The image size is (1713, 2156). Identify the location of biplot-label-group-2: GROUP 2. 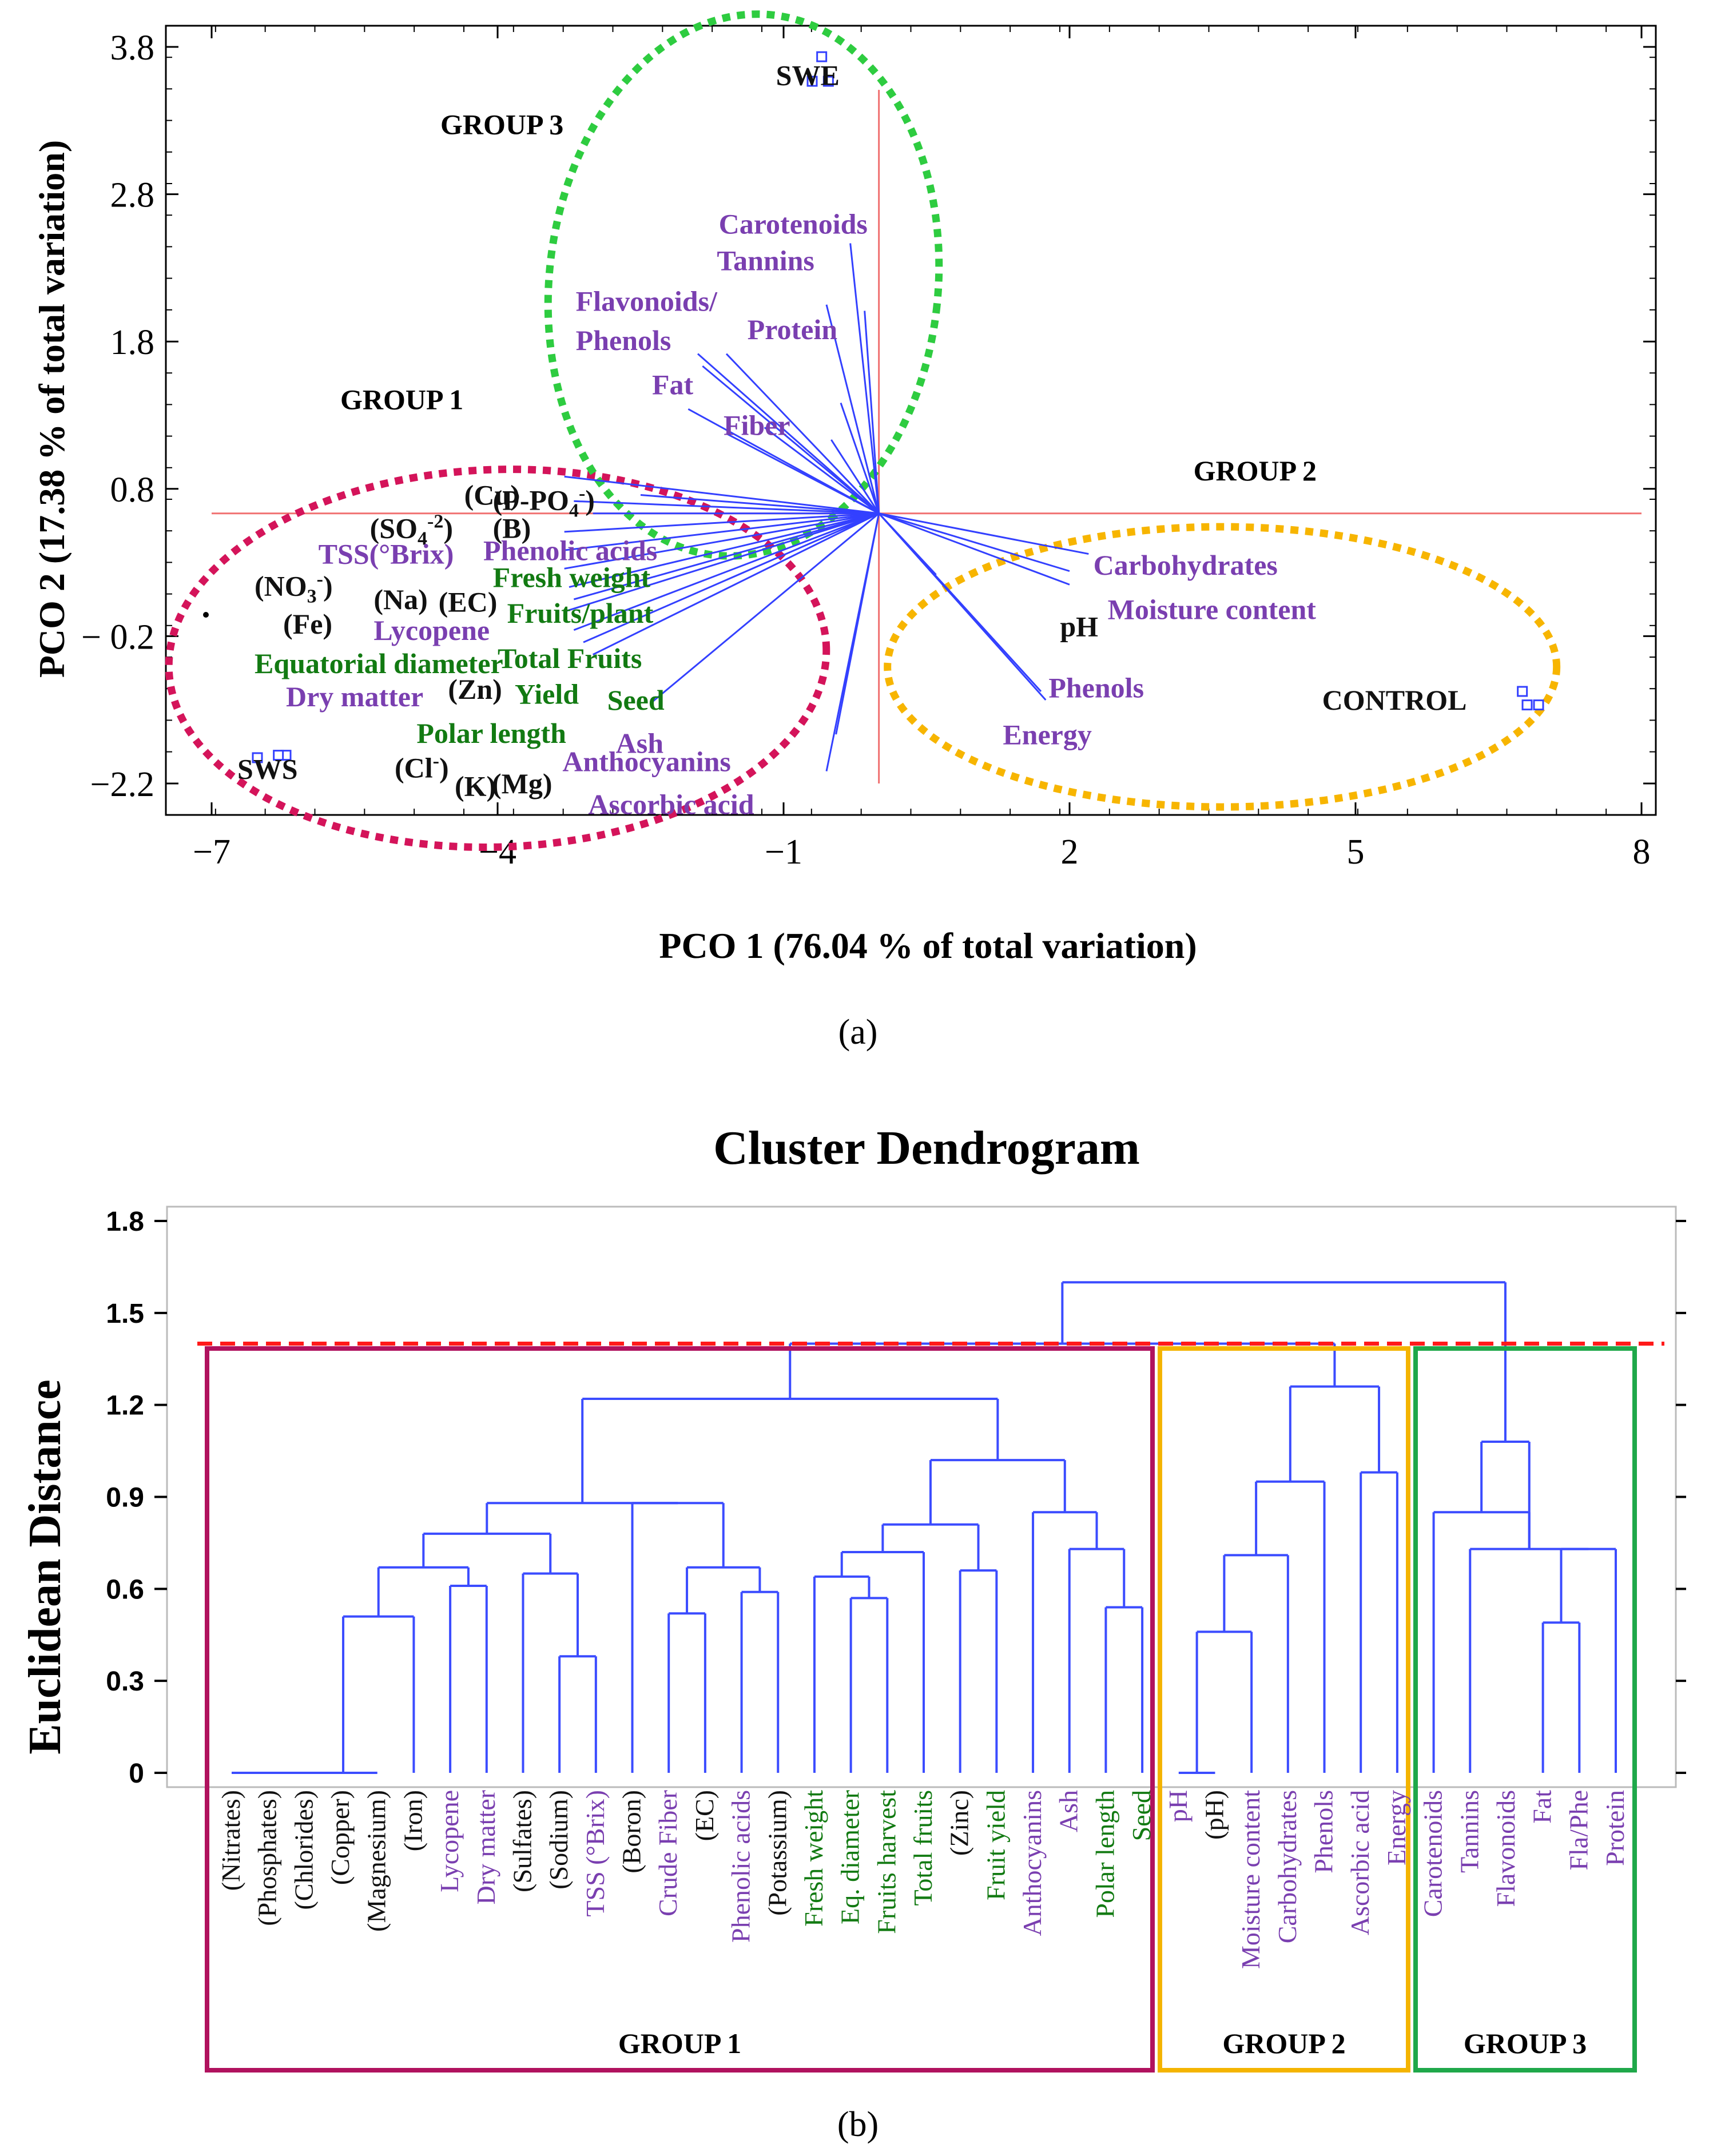
(1255, 471).